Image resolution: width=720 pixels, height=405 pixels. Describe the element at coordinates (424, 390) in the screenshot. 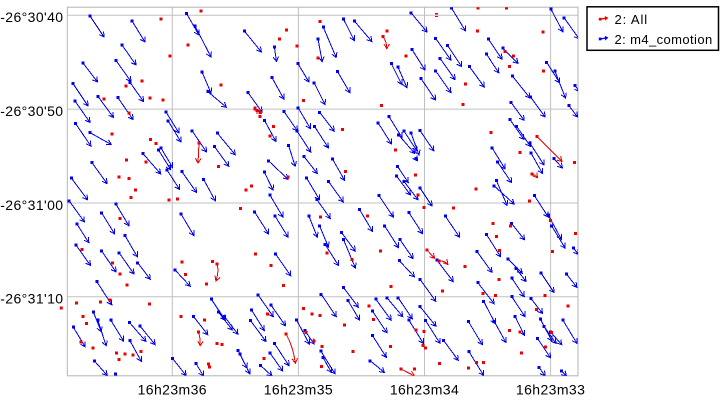

I see `svg-text: 16h23m34` at that location.